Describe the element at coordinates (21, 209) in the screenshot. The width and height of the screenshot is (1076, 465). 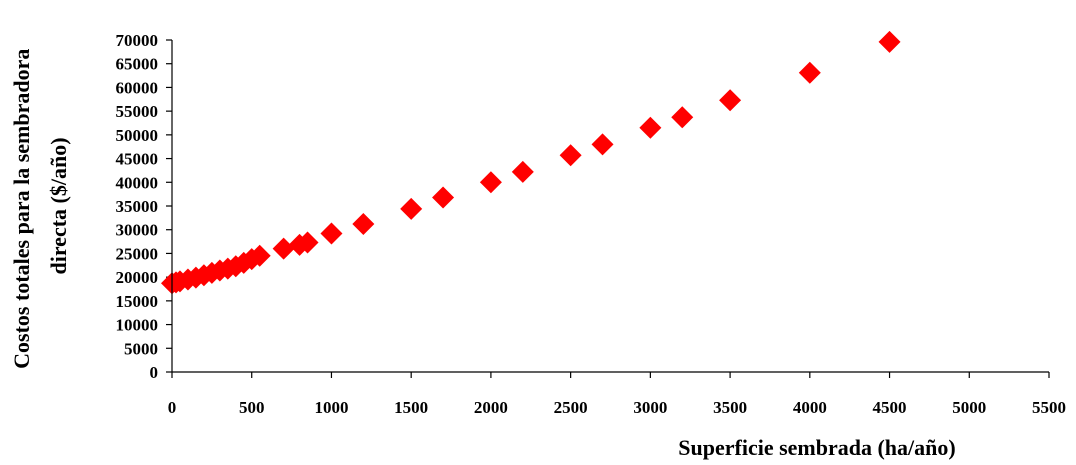
I see `y-axis-title-line-1: Costos totales para la sembradora` at that location.